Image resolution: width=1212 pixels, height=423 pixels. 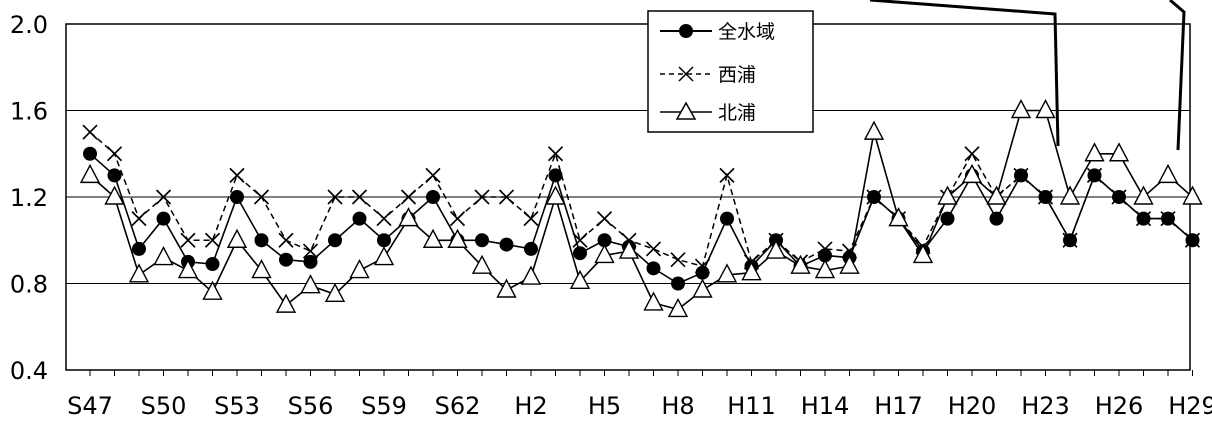 I want to click on x-tick-label: H20, so click(x=972, y=406).